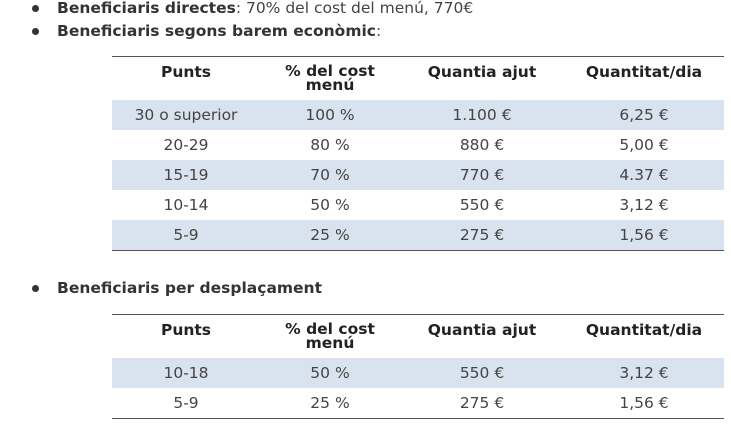 Image resolution: width=731 pixels, height=433 pixels. What do you see at coordinates (146, 8) in the screenshot?
I see `bullet-bold-text: Beneficiaris directes` at bounding box center [146, 8].